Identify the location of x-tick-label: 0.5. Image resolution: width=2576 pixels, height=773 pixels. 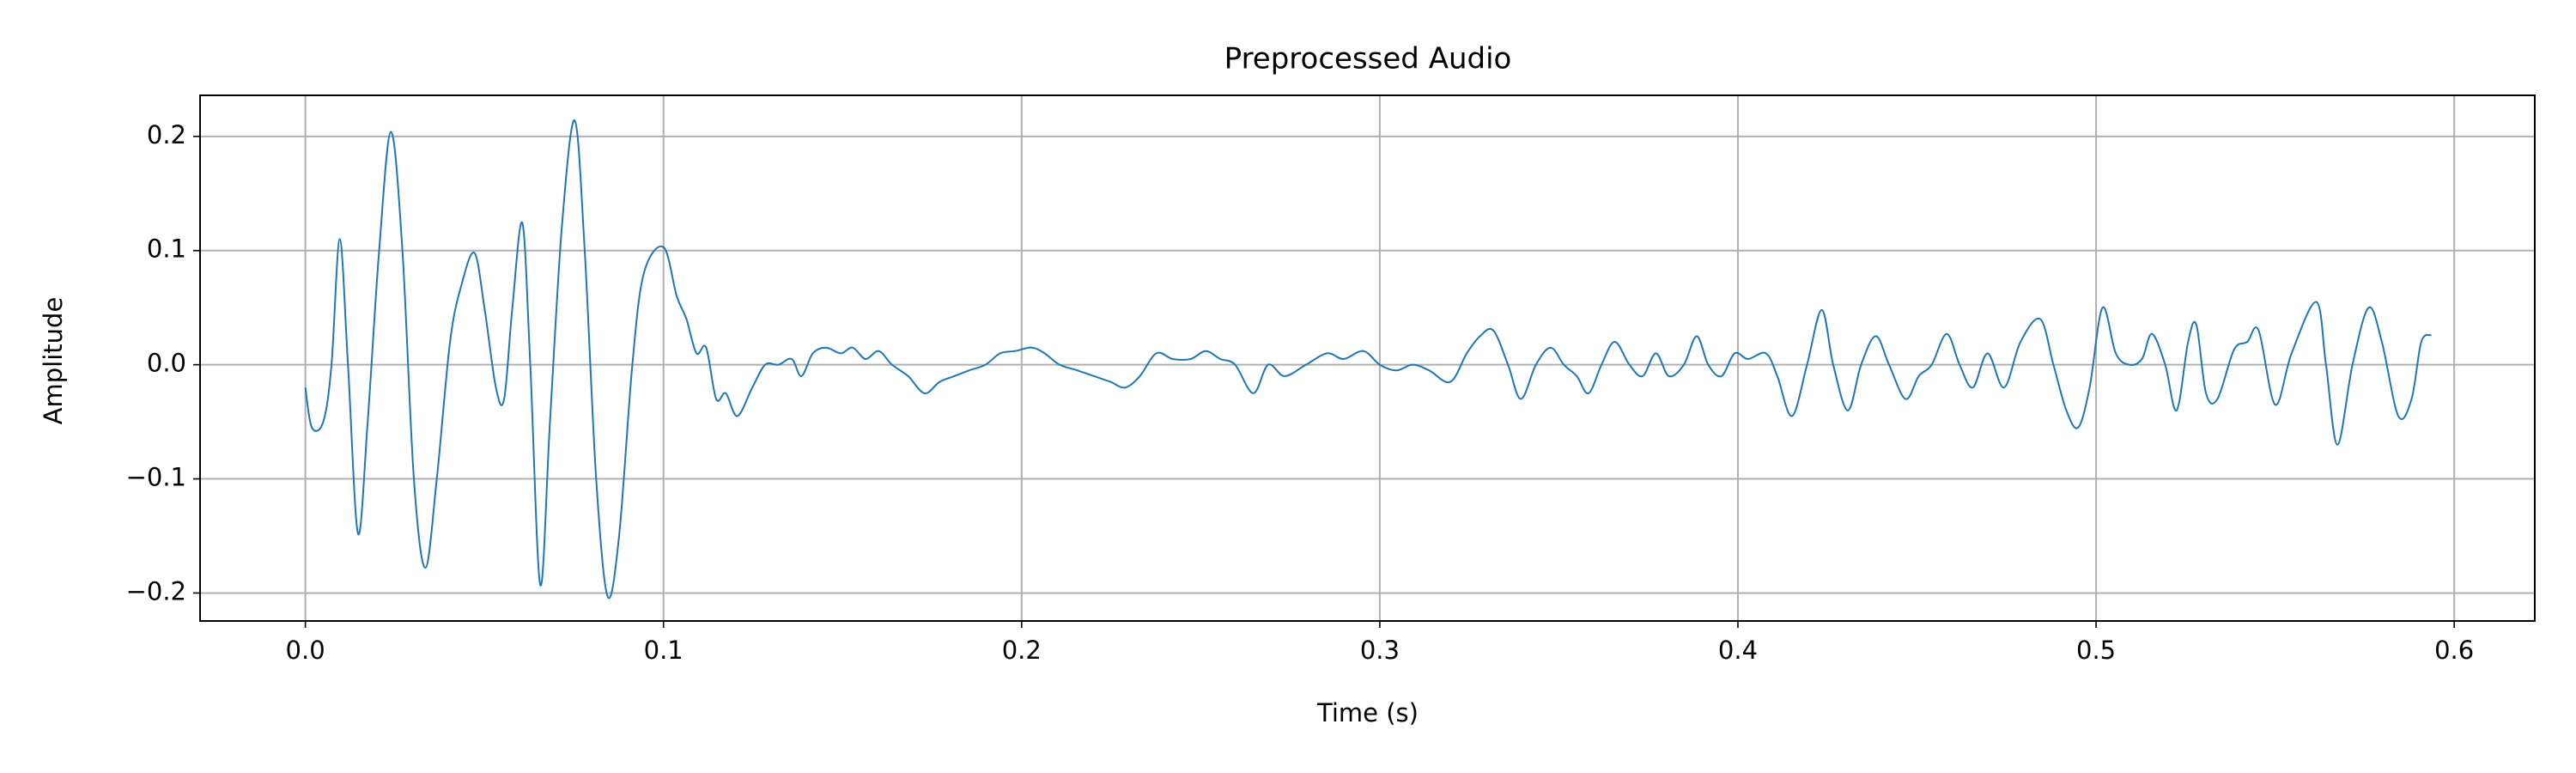
(2096, 650).